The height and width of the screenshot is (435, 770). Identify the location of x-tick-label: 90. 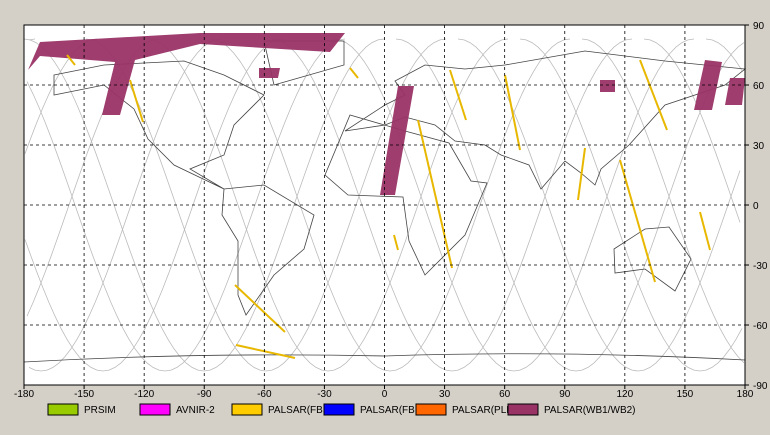
(565, 394).